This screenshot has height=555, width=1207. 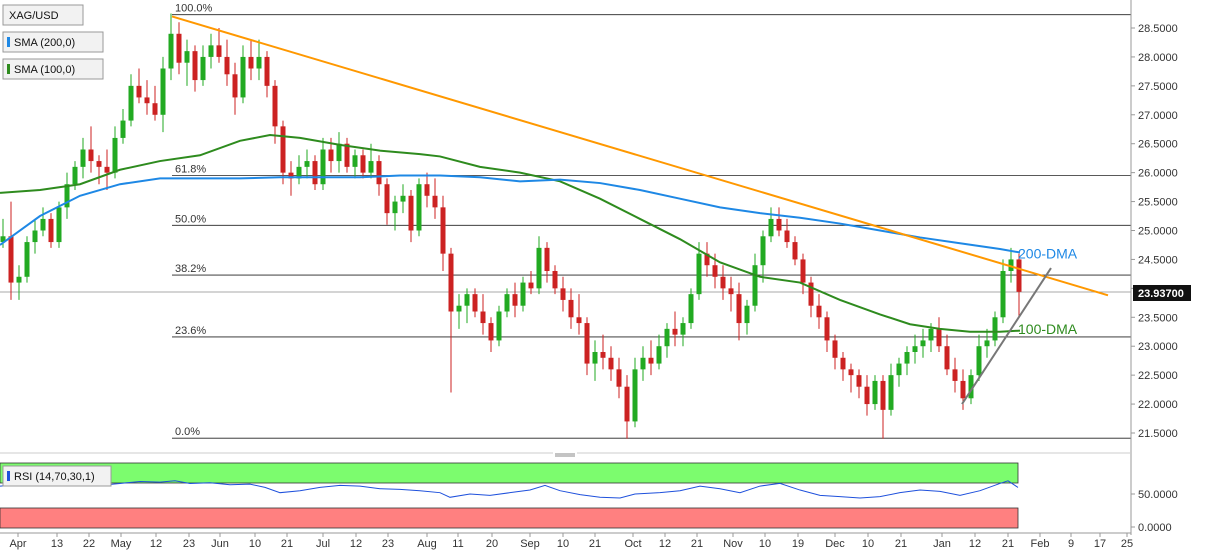 I want to click on fib-label: 50.0%, so click(x=190, y=219).